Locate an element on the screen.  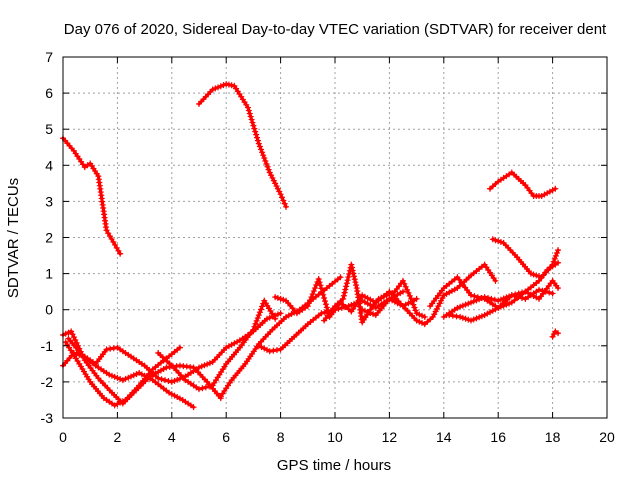
x-tick-label: 12 is located at coordinates (390, 437).